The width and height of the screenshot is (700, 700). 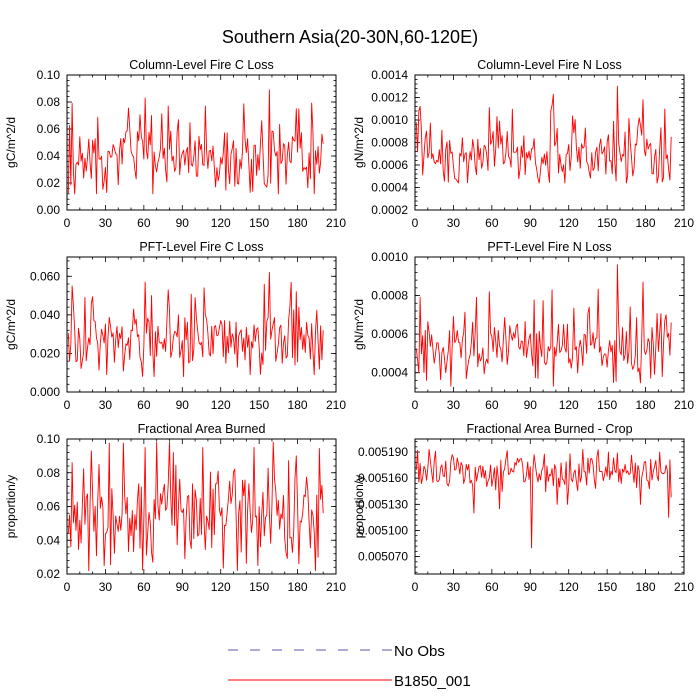 I want to click on y-tick-label: 0.040, so click(x=45, y=315).